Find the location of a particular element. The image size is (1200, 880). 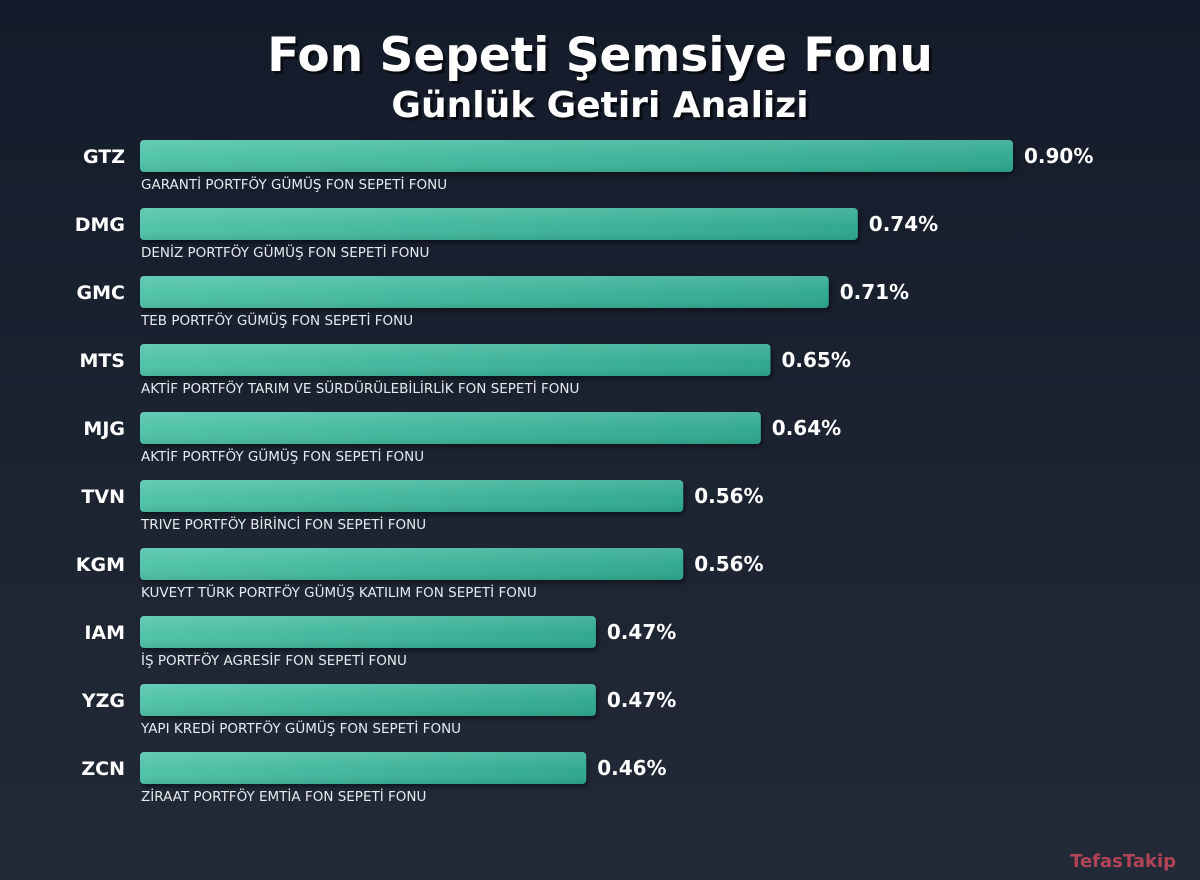

category-label: IAM is located at coordinates (104, 633).